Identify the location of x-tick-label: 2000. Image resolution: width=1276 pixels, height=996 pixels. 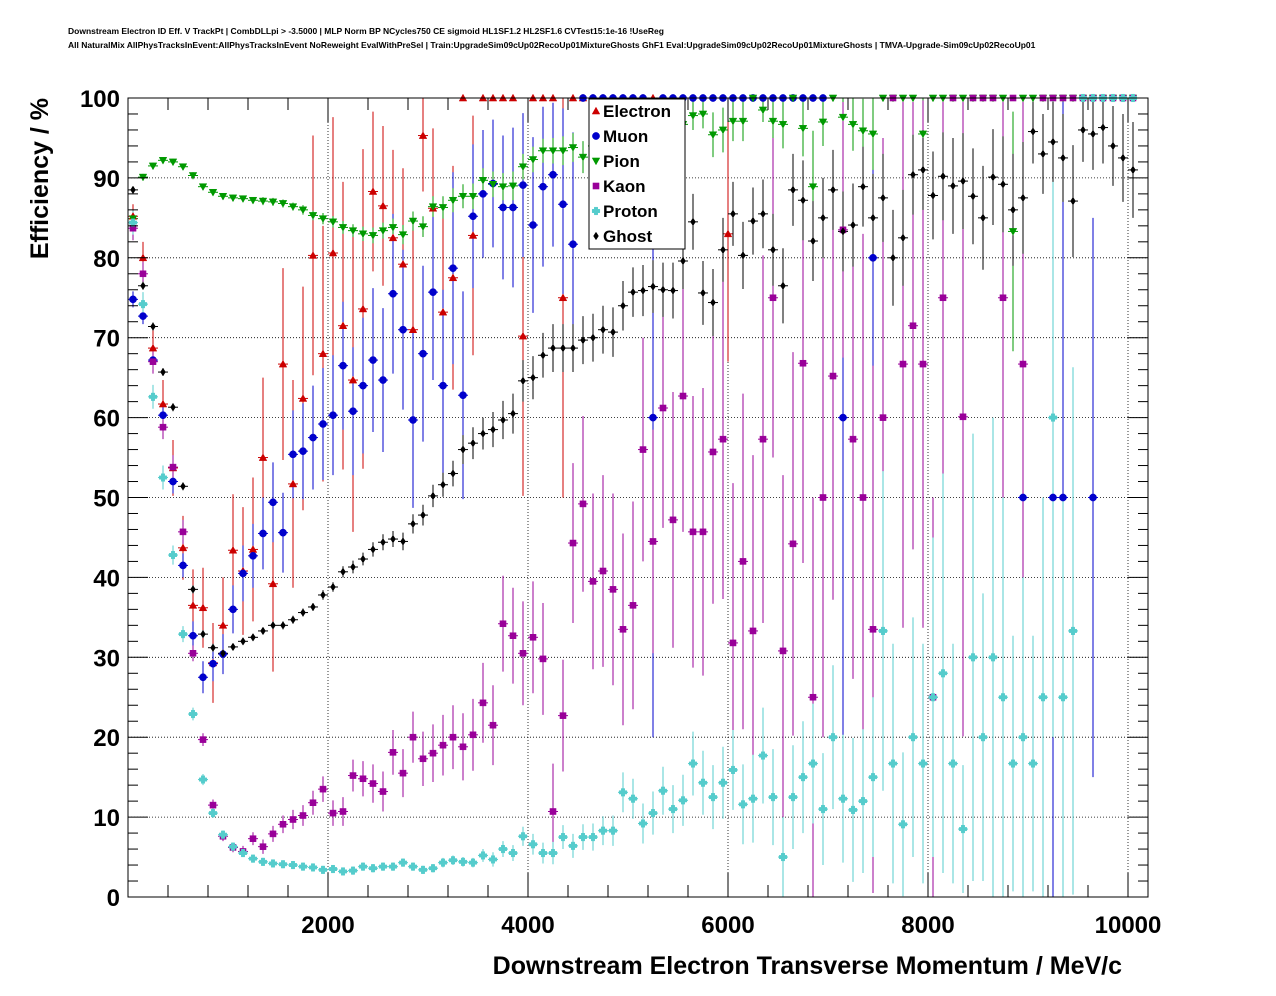
(327, 925).